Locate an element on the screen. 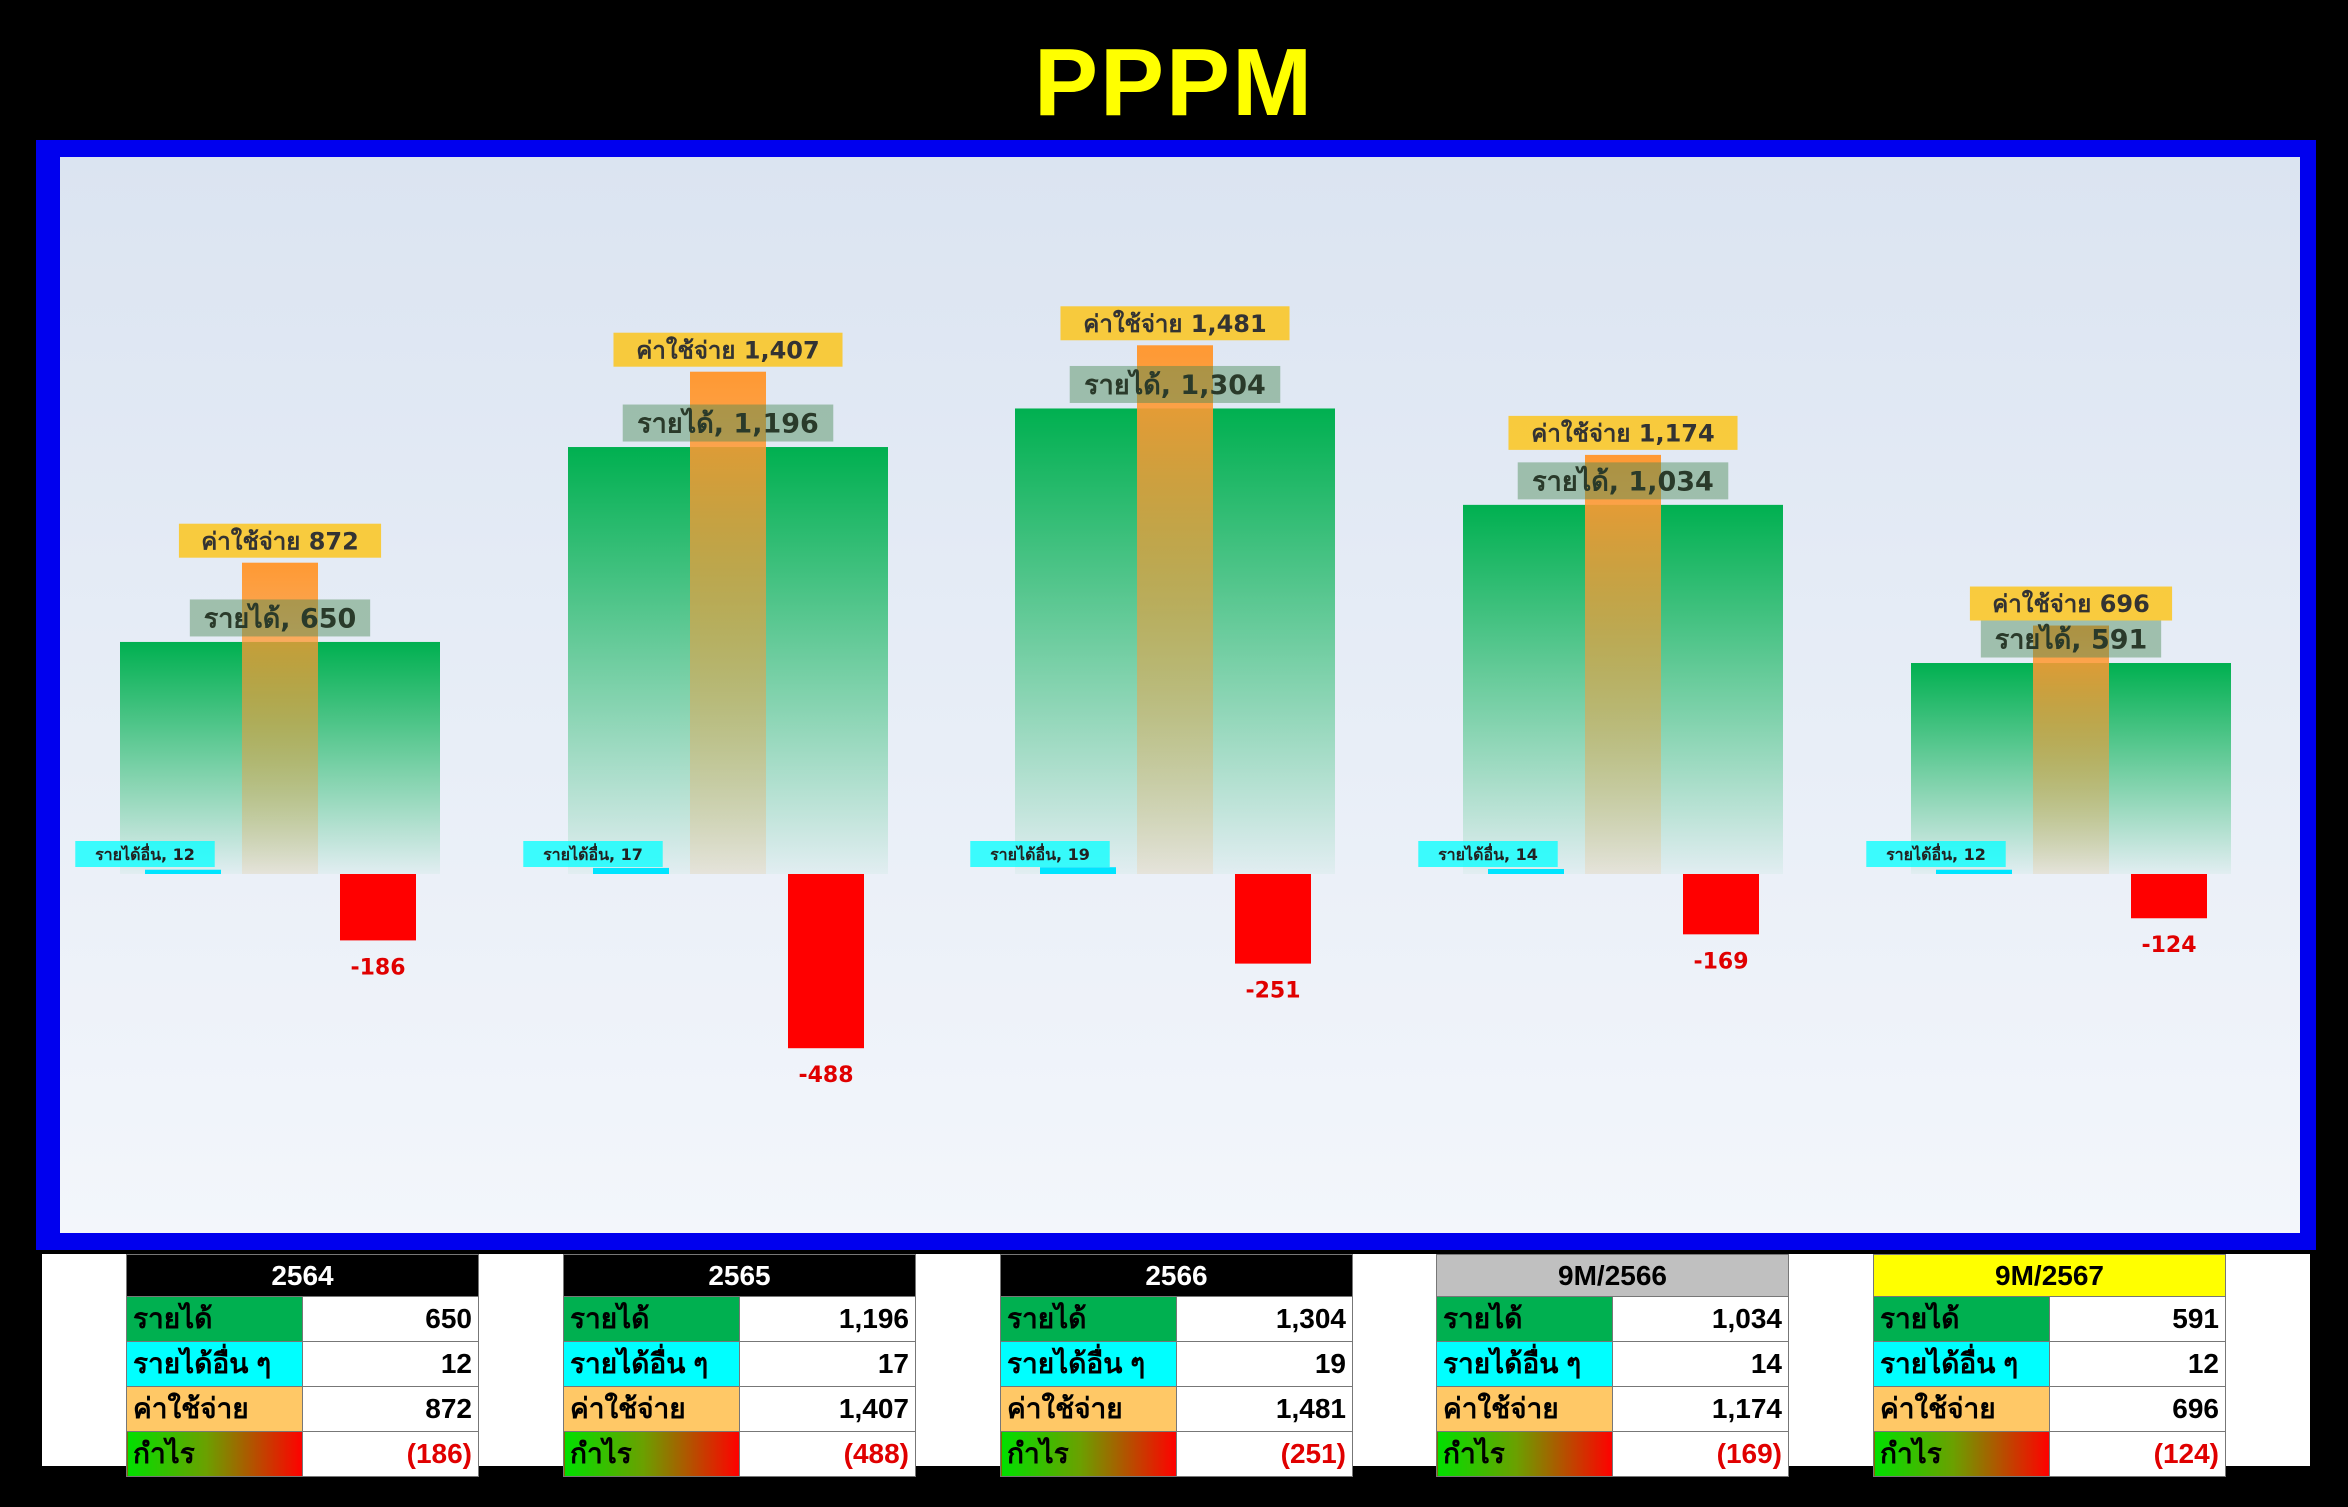 The image size is (2348, 1507). data-label-expense: ค่าใช้จ่าย 872 is located at coordinates (280, 540).